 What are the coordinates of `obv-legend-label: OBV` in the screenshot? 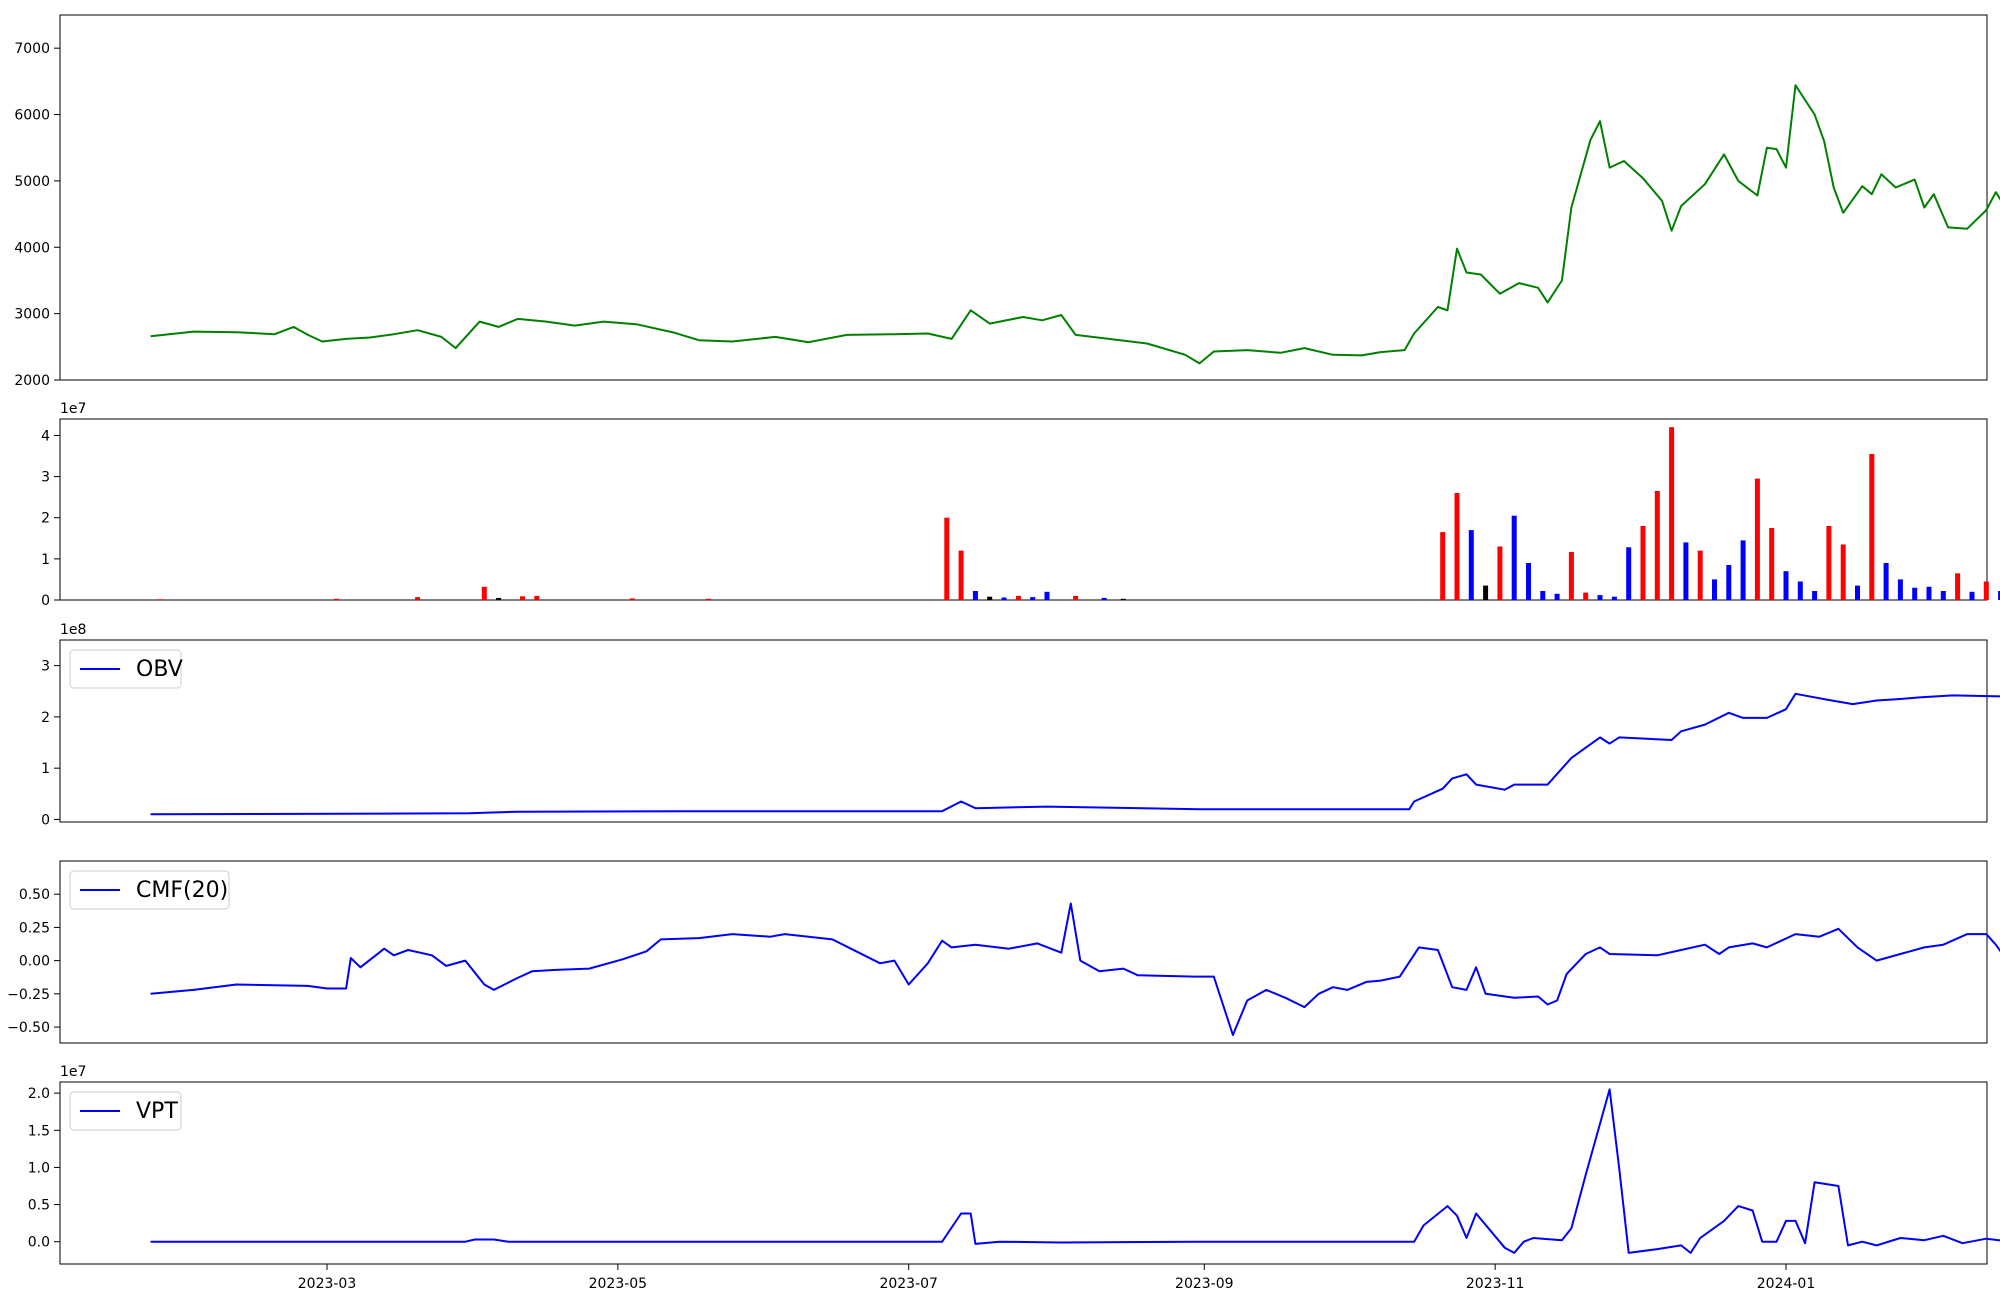 It's located at (159, 669).